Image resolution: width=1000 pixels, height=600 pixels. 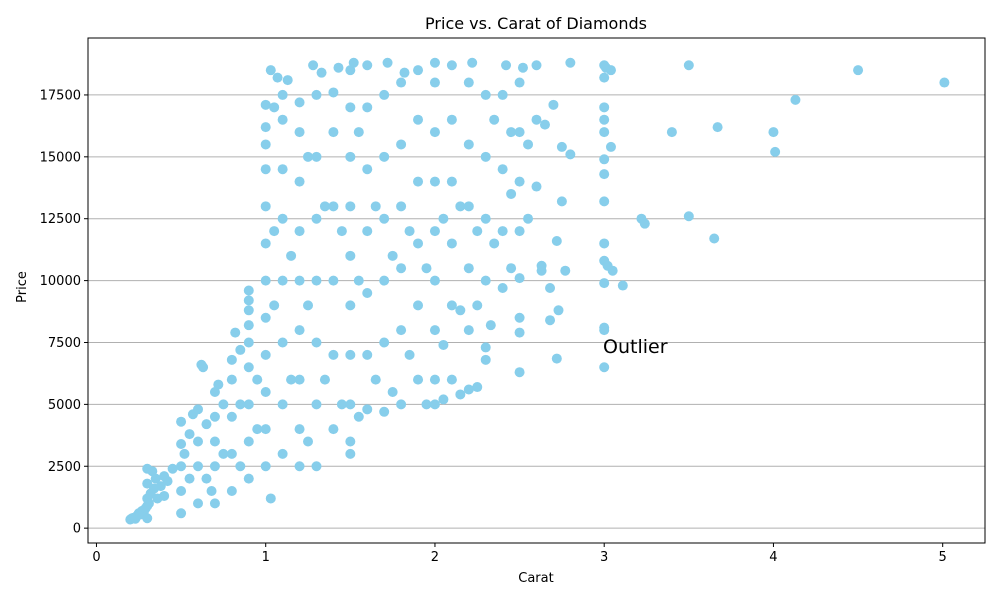 I want to click on x-axis-label: Carat, so click(x=535, y=578).